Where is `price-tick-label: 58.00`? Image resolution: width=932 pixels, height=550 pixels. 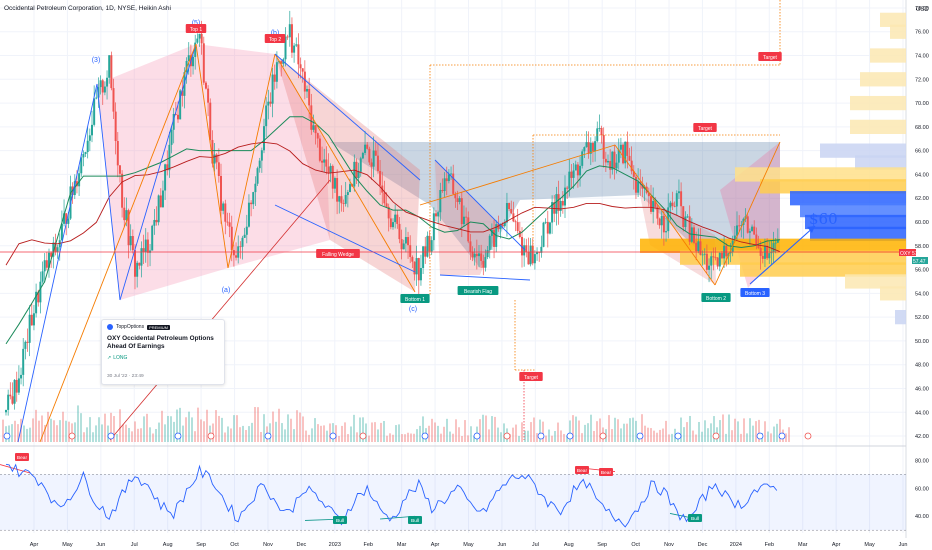
price-tick-label: 58.00 is located at coordinates (922, 247).